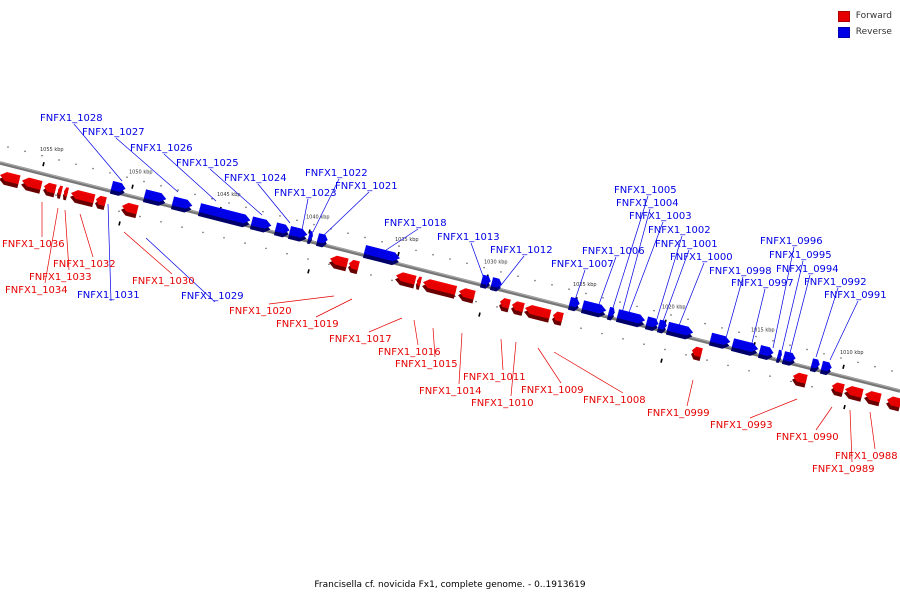  Describe the element at coordinates (800, 255) in the screenshot. I see `gene-label-FNFX1_0995: FNFX1_0995` at that location.